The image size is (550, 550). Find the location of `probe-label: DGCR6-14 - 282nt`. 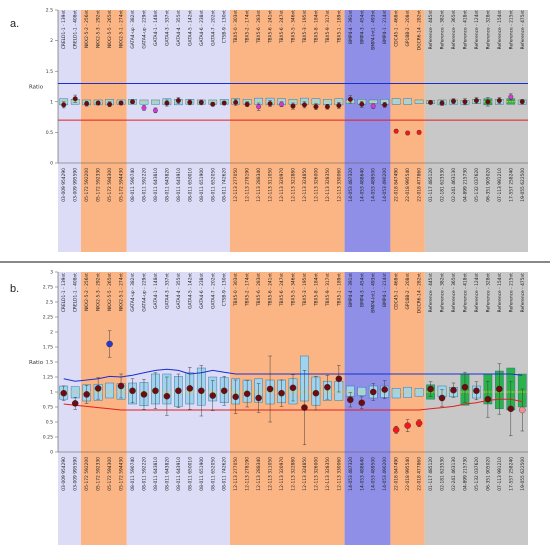

probe-label: DGCR6-14 - 282nt is located at coordinates (420, 293).